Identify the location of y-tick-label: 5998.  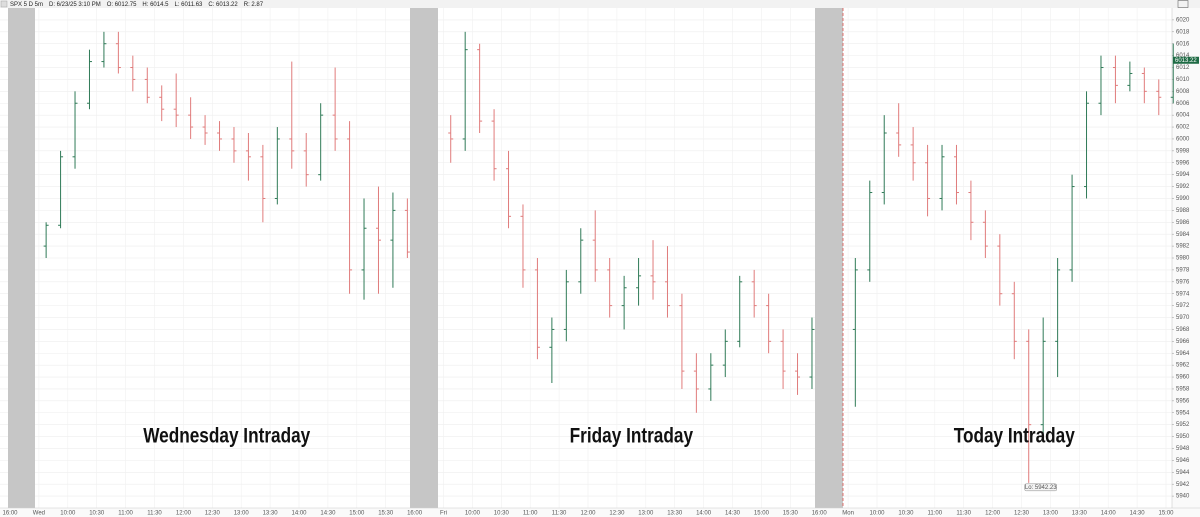
(1183, 151).